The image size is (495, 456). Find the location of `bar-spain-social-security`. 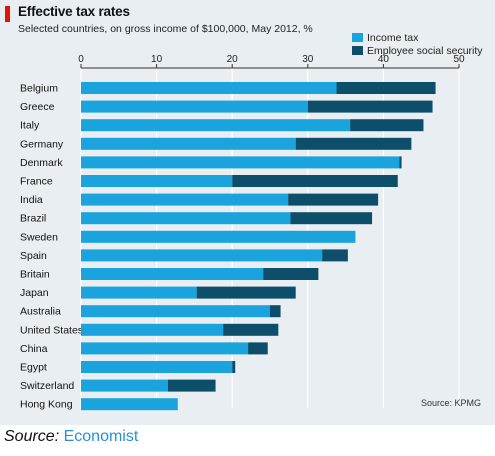

bar-spain-social-security is located at coordinates (335, 255).